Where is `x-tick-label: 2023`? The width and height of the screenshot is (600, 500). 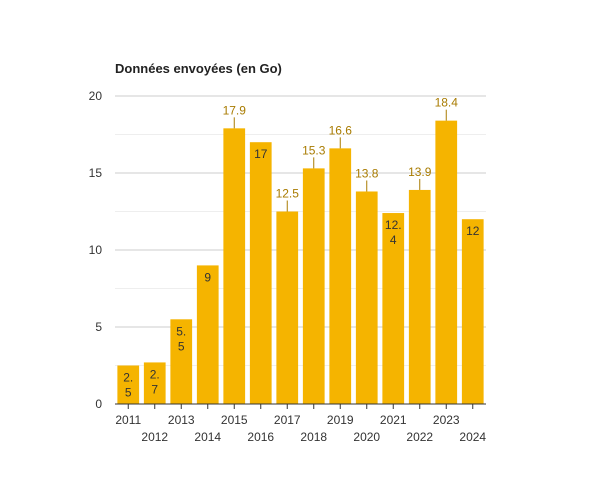
x-tick-label: 2023 is located at coordinates (446, 420).